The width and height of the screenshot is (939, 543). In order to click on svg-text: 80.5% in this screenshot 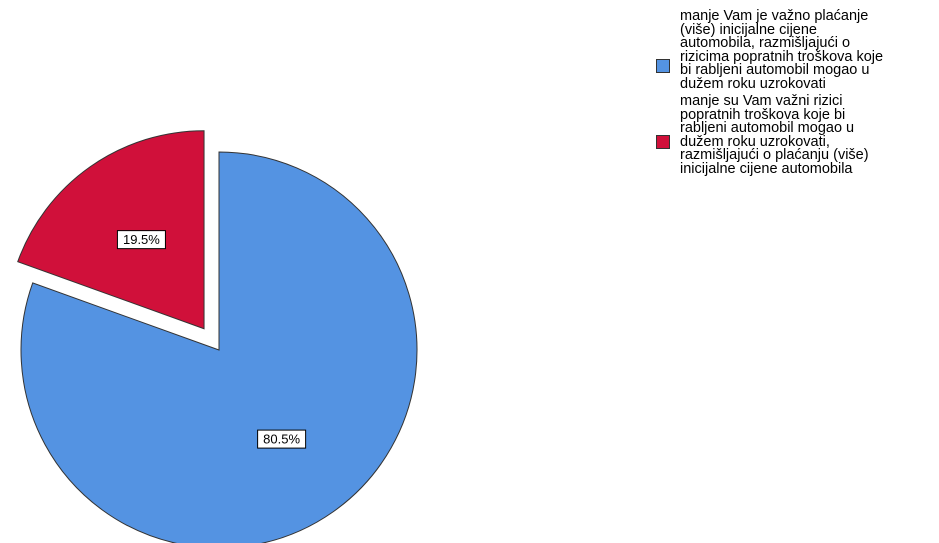, I will do `click(281, 439)`.